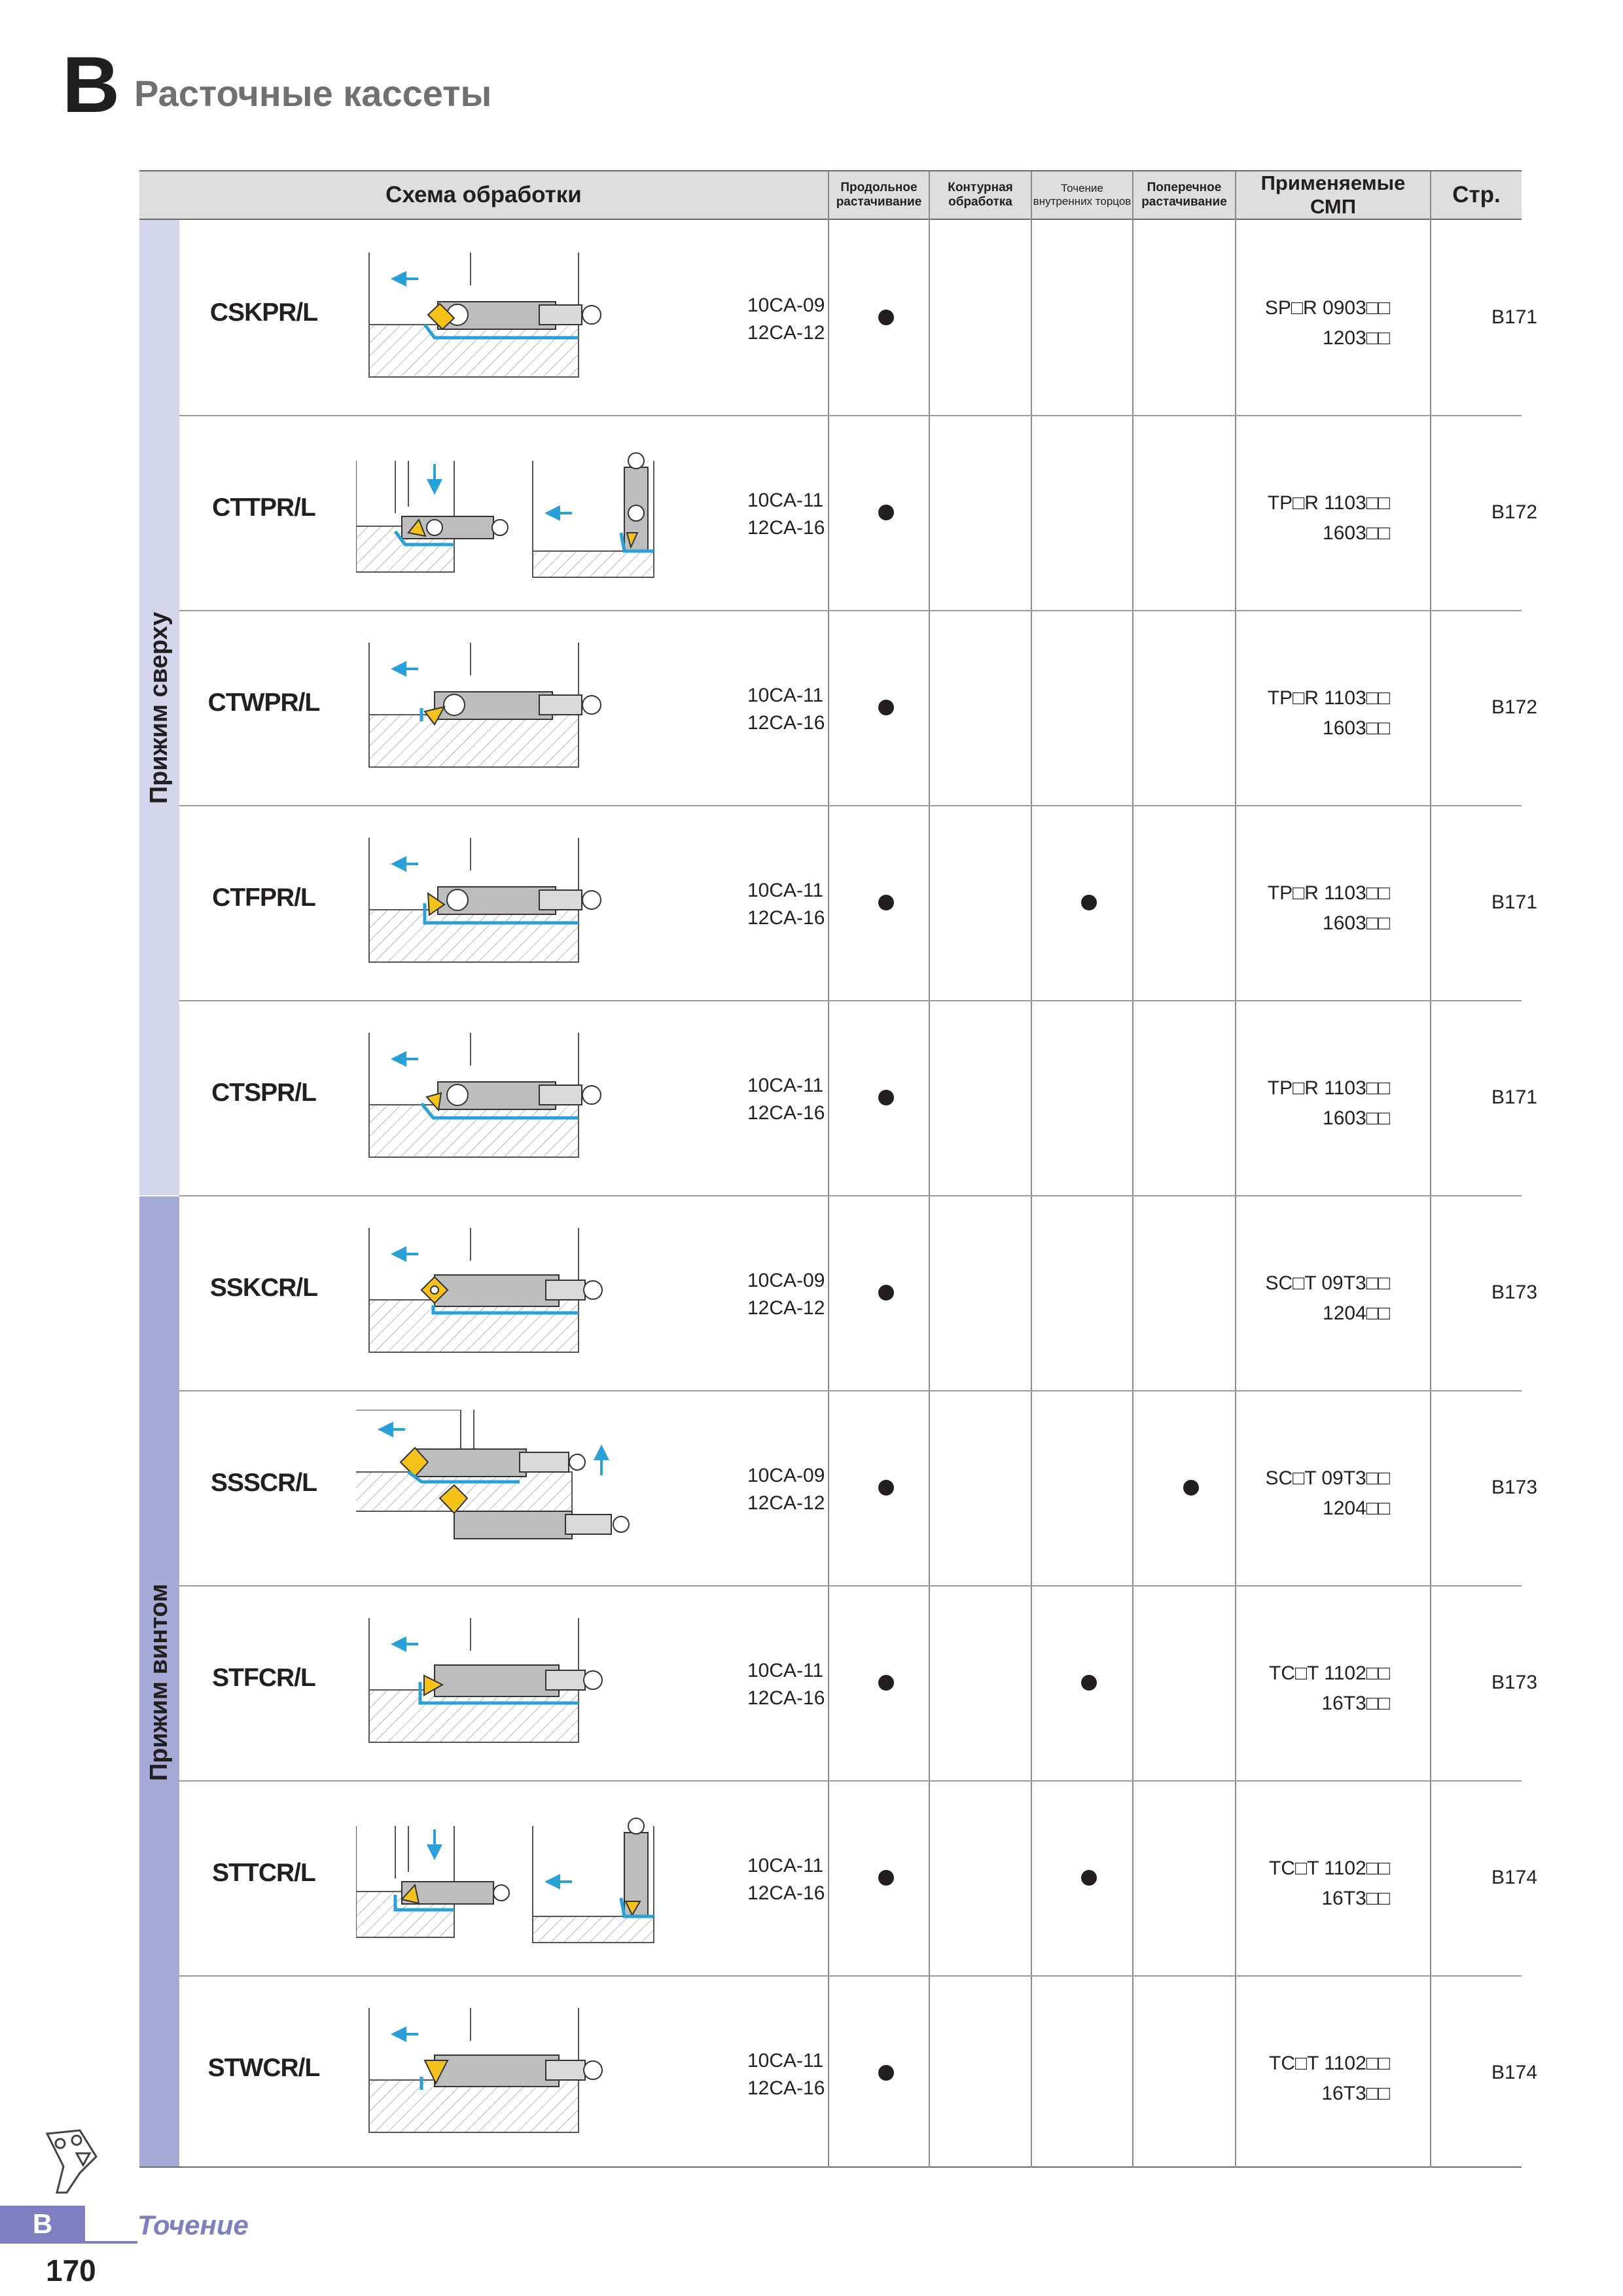  Describe the element at coordinates (193, 2225) in the screenshot. I see `section-name: Точение` at that location.